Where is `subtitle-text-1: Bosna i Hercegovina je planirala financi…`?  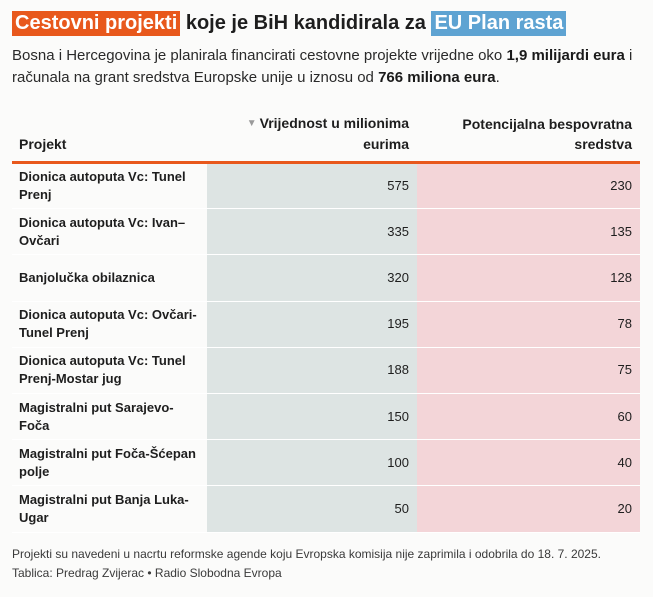
subtitle-text-1: Bosna i Hercegovina je planirala financi… is located at coordinates (259, 55).